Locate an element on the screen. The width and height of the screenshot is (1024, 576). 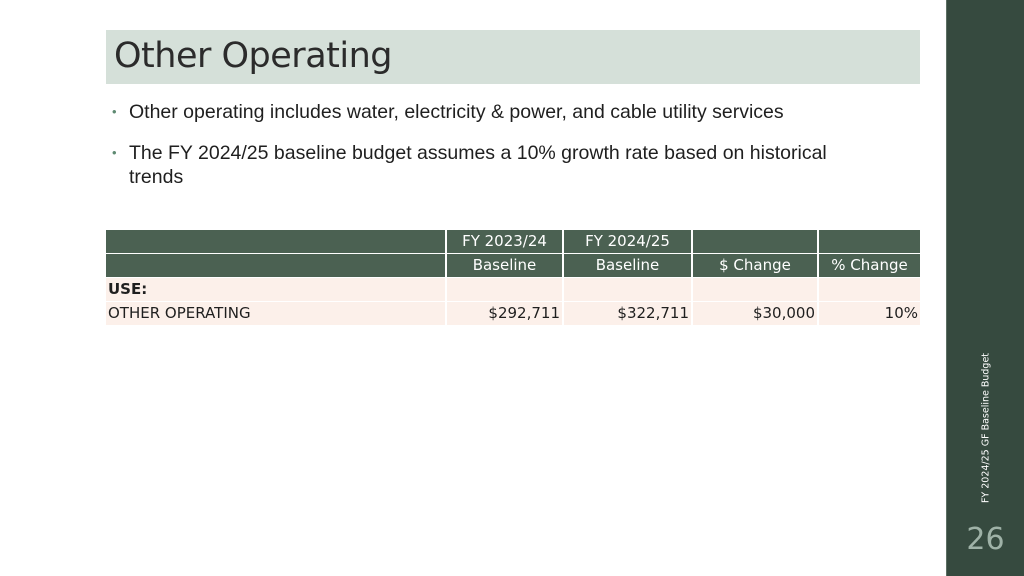
header-cell: FY 2023/24 is located at coordinates (504, 242).